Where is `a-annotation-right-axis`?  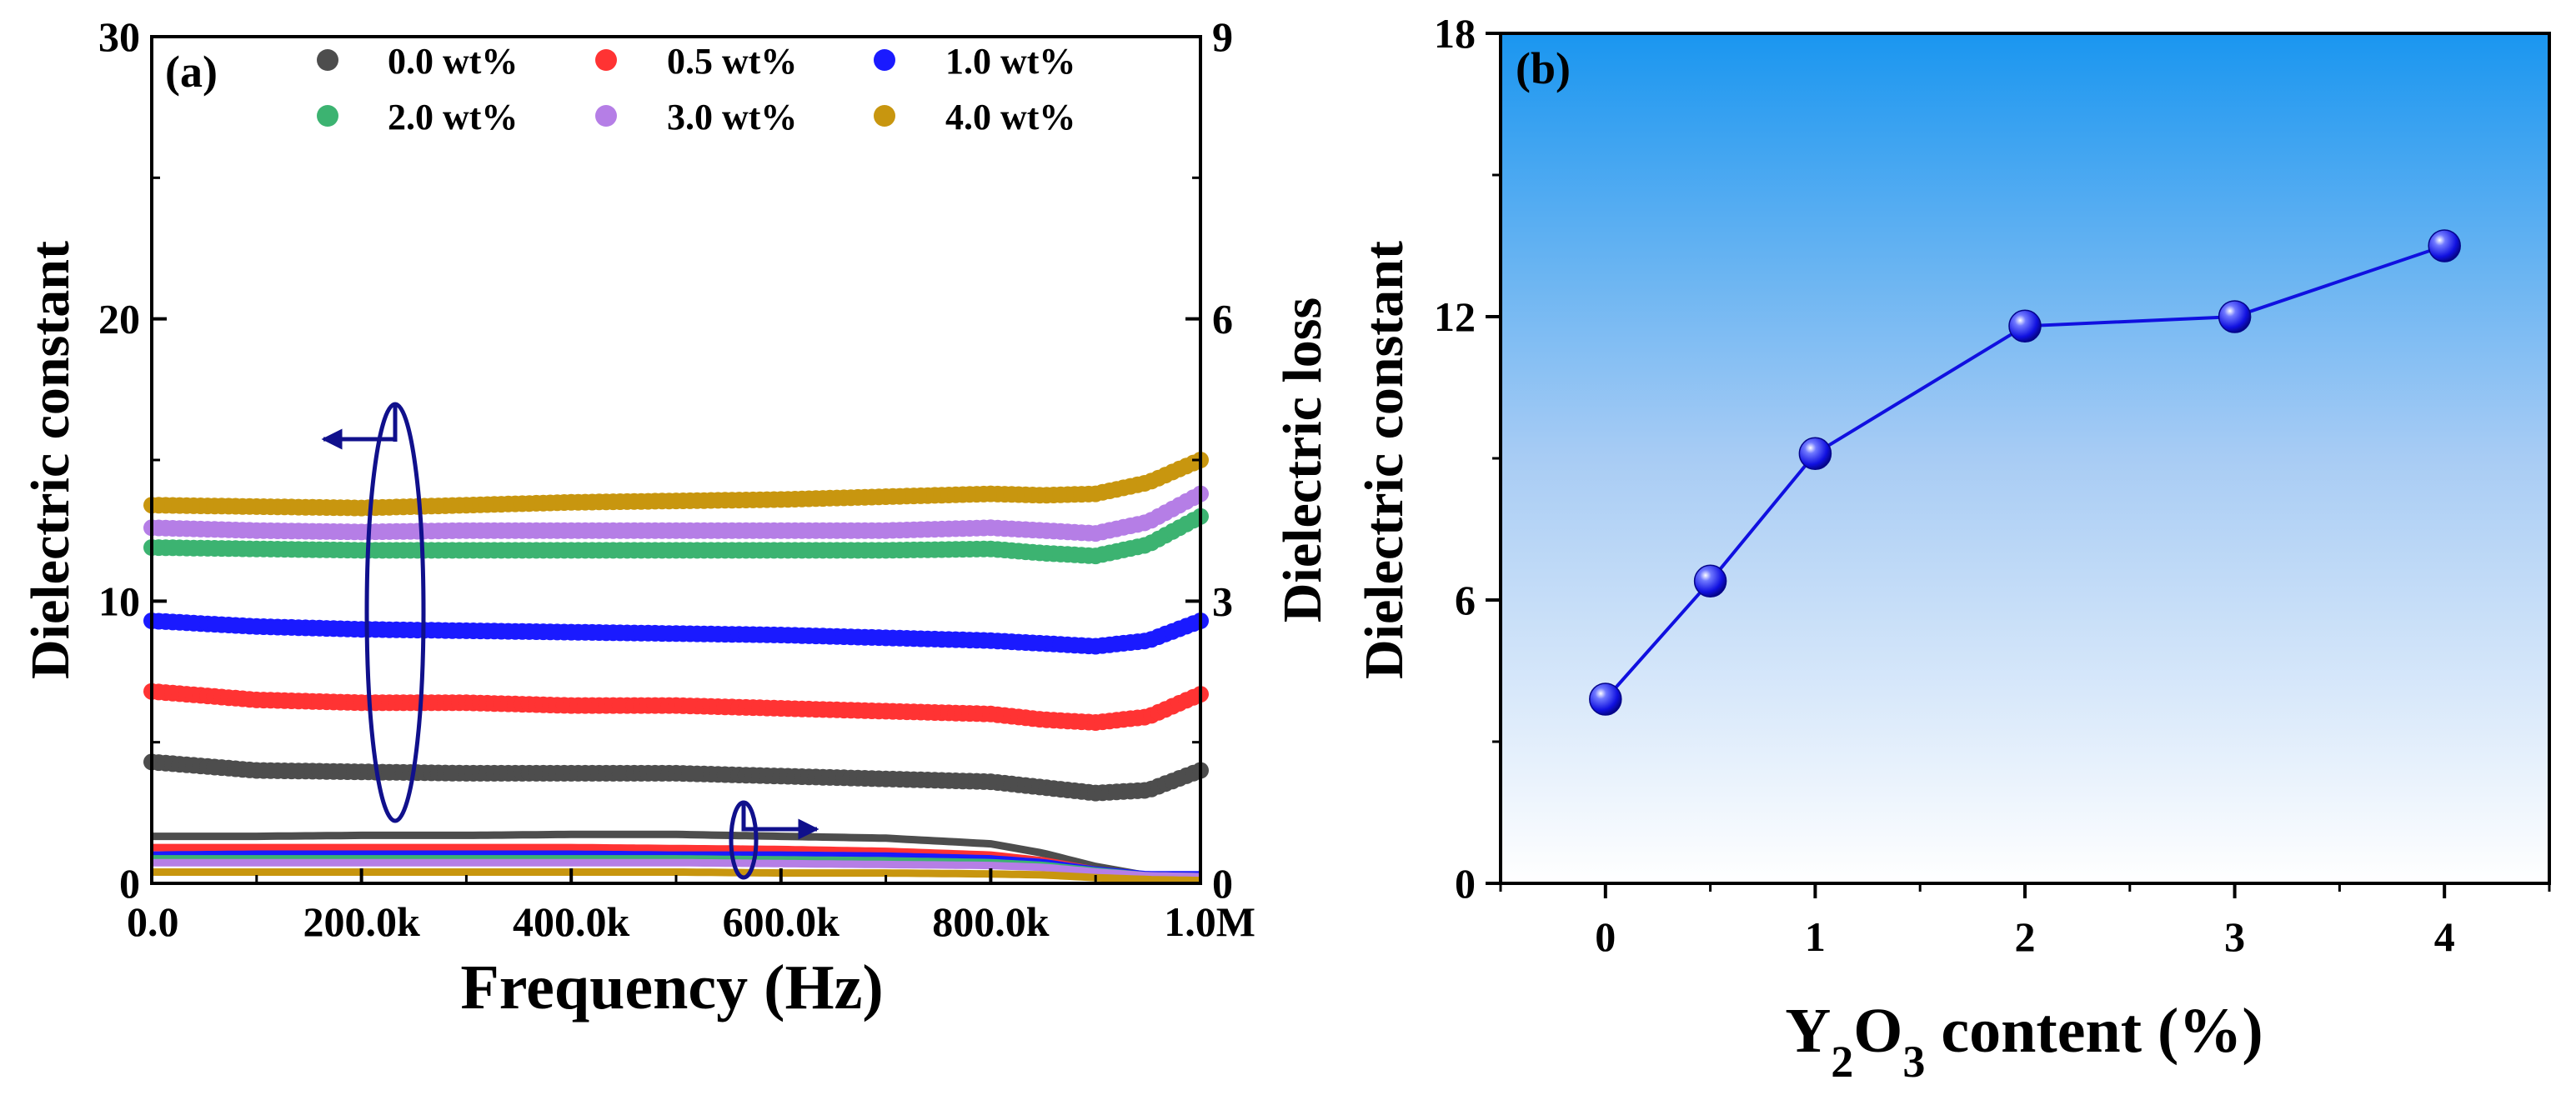 a-annotation-right-axis is located at coordinates (774, 840).